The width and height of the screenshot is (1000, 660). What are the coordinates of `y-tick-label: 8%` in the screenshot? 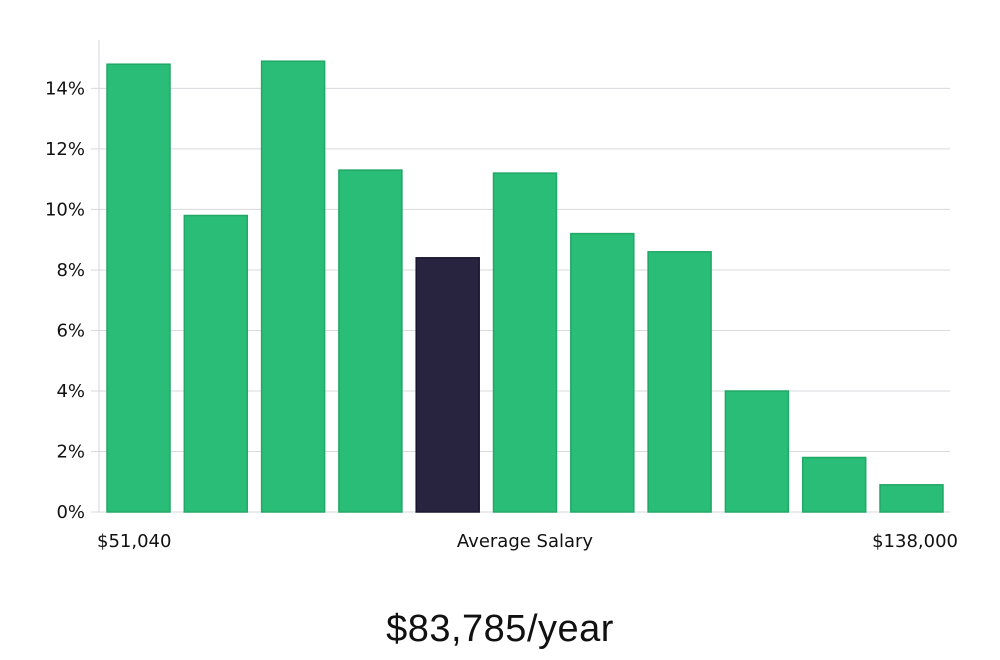 It's located at (70, 270).